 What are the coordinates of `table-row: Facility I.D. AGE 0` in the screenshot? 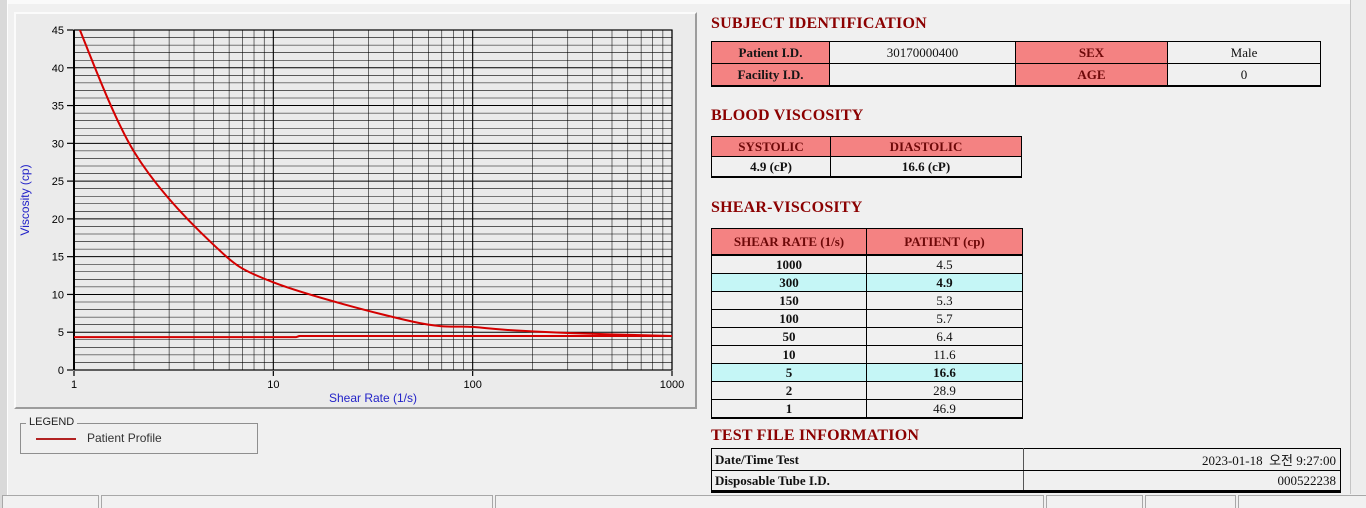 It's located at (1016, 75).